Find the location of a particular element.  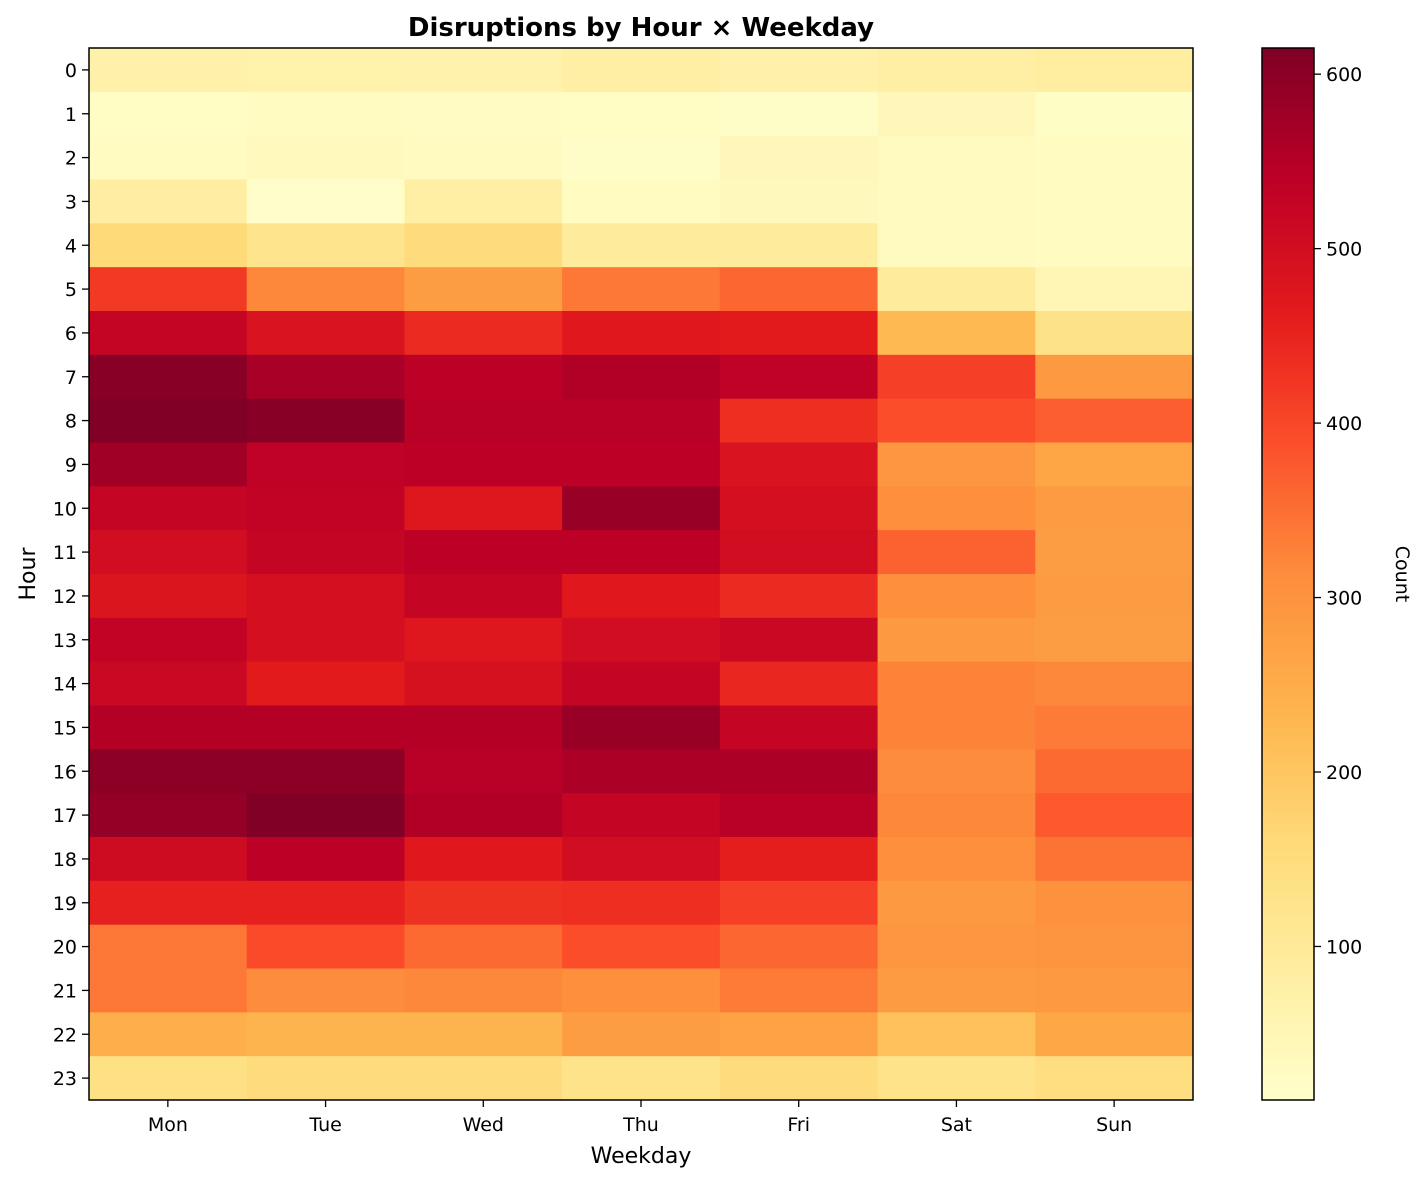

y-tick-label: 1 is located at coordinates (71, 115).